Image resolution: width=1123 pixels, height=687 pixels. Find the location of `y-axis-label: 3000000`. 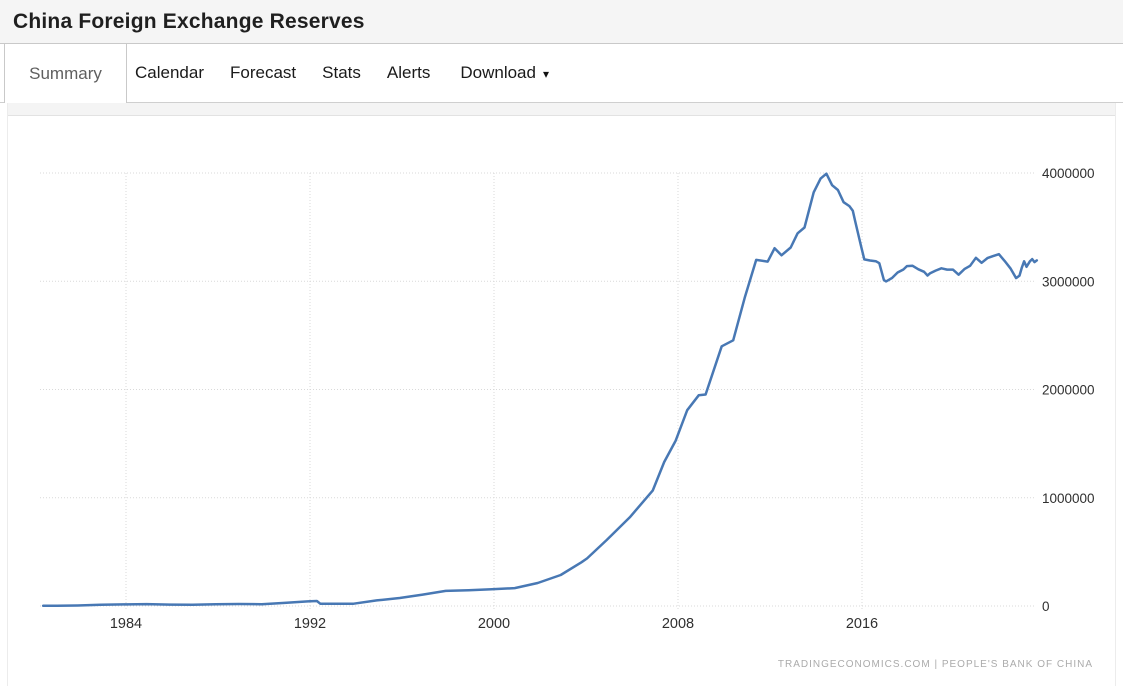

y-axis-label: 3000000 is located at coordinates (1068, 281).